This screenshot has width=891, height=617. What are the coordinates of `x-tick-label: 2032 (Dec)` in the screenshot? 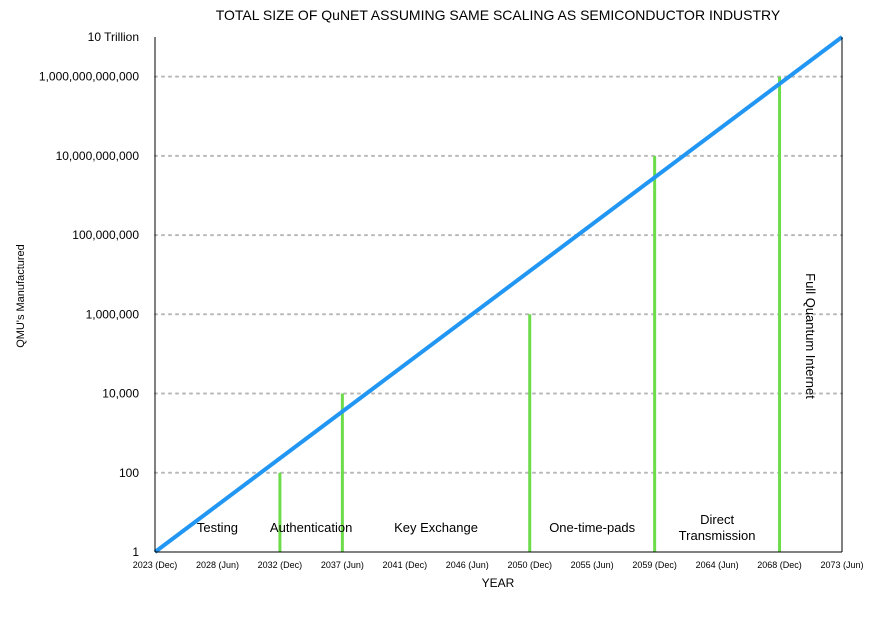 It's located at (280, 565).